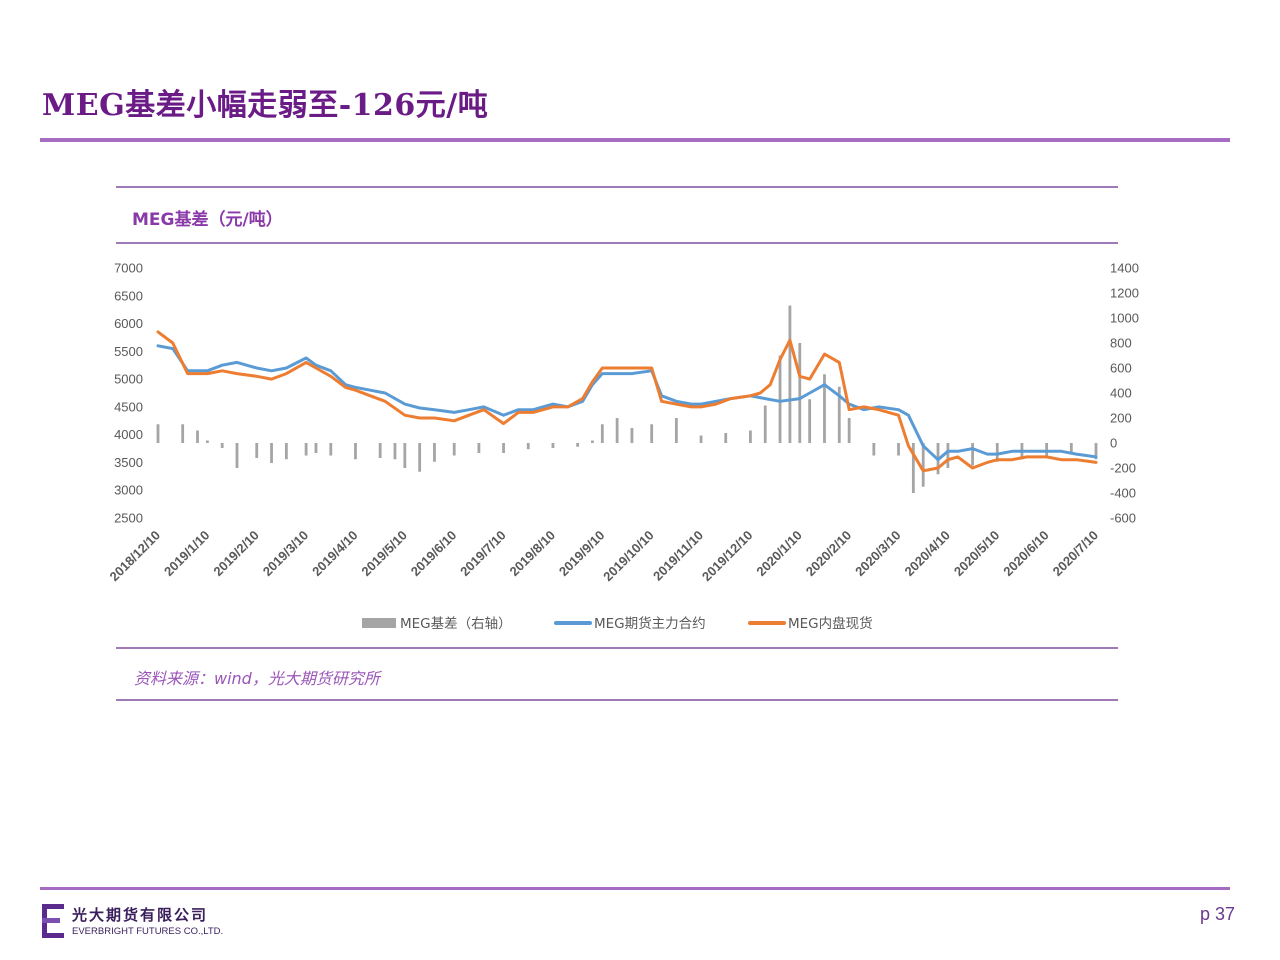 The height and width of the screenshot is (960, 1280). Describe the element at coordinates (384, 554) in the screenshot. I see `x-tick-label: 2019/5/10` at that location.